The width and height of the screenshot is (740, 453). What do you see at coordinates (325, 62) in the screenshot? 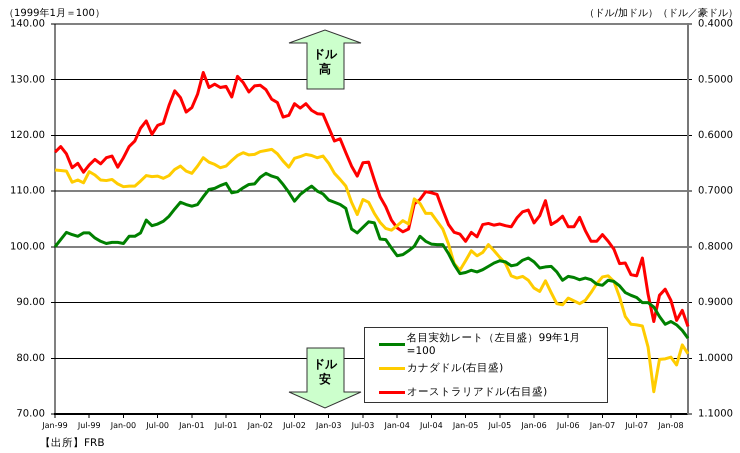
I see `annotation: ドル高` at bounding box center [325, 62].